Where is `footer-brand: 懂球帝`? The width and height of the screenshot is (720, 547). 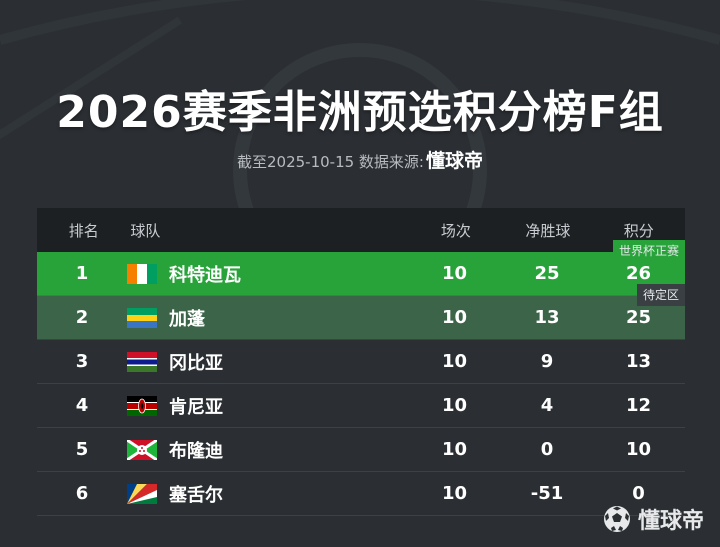 footer-brand: 懂球帝 is located at coordinates (670, 521).